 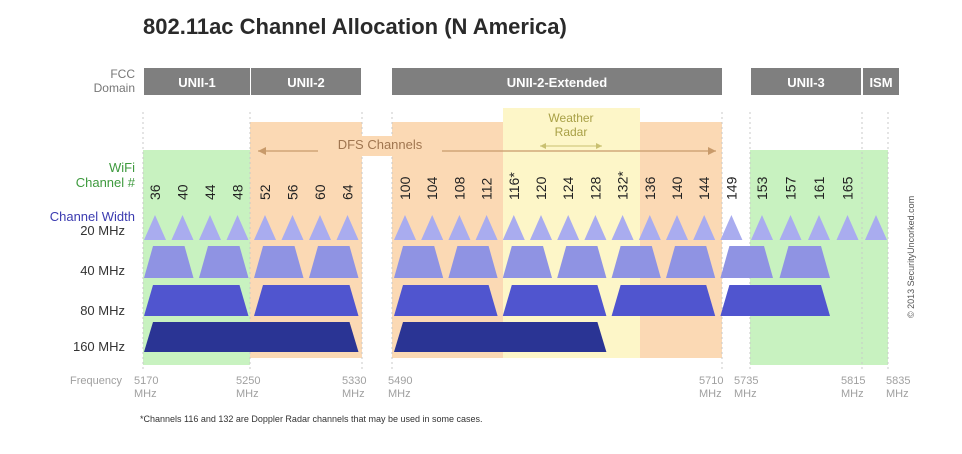 What do you see at coordinates (248, 381) in the screenshot?
I see `frequency-value-5250: 5250` at bounding box center [248, 381].